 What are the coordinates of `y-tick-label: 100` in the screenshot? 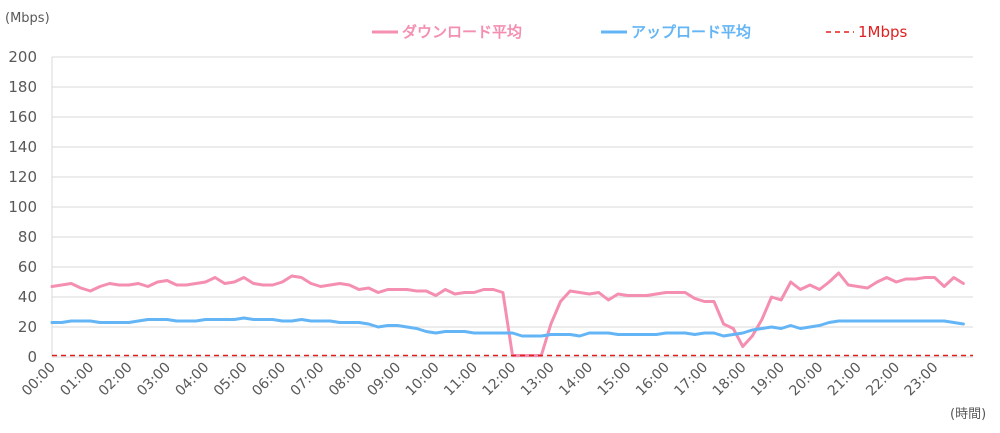 It's located at (22, 207).